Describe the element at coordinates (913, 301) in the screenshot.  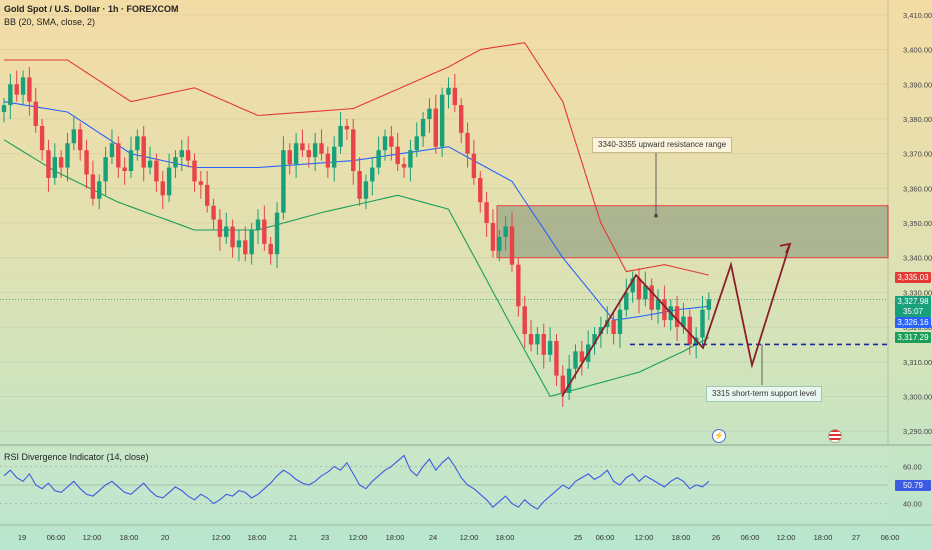
I see `last-price-tag: 3,327.98` at that location.